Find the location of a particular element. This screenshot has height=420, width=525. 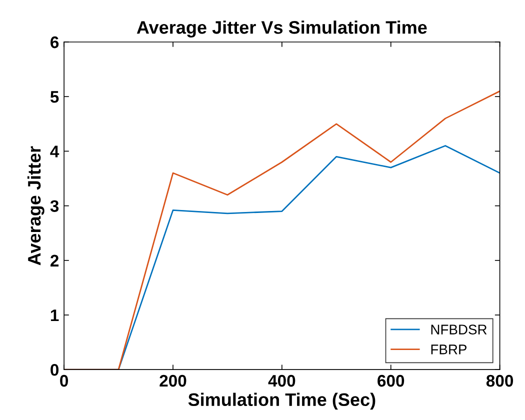

chart-title: Average Jitter Vs Simulation Time is located at coordinates (281, 29).